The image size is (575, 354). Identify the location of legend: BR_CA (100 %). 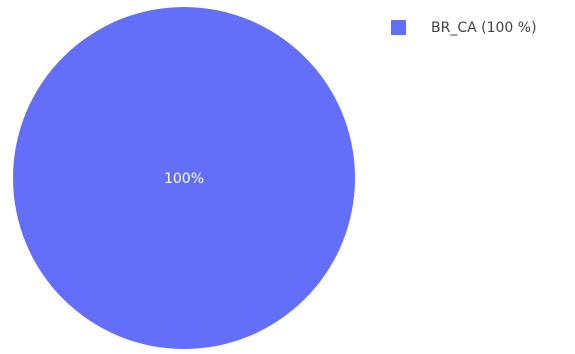
(464, 28).